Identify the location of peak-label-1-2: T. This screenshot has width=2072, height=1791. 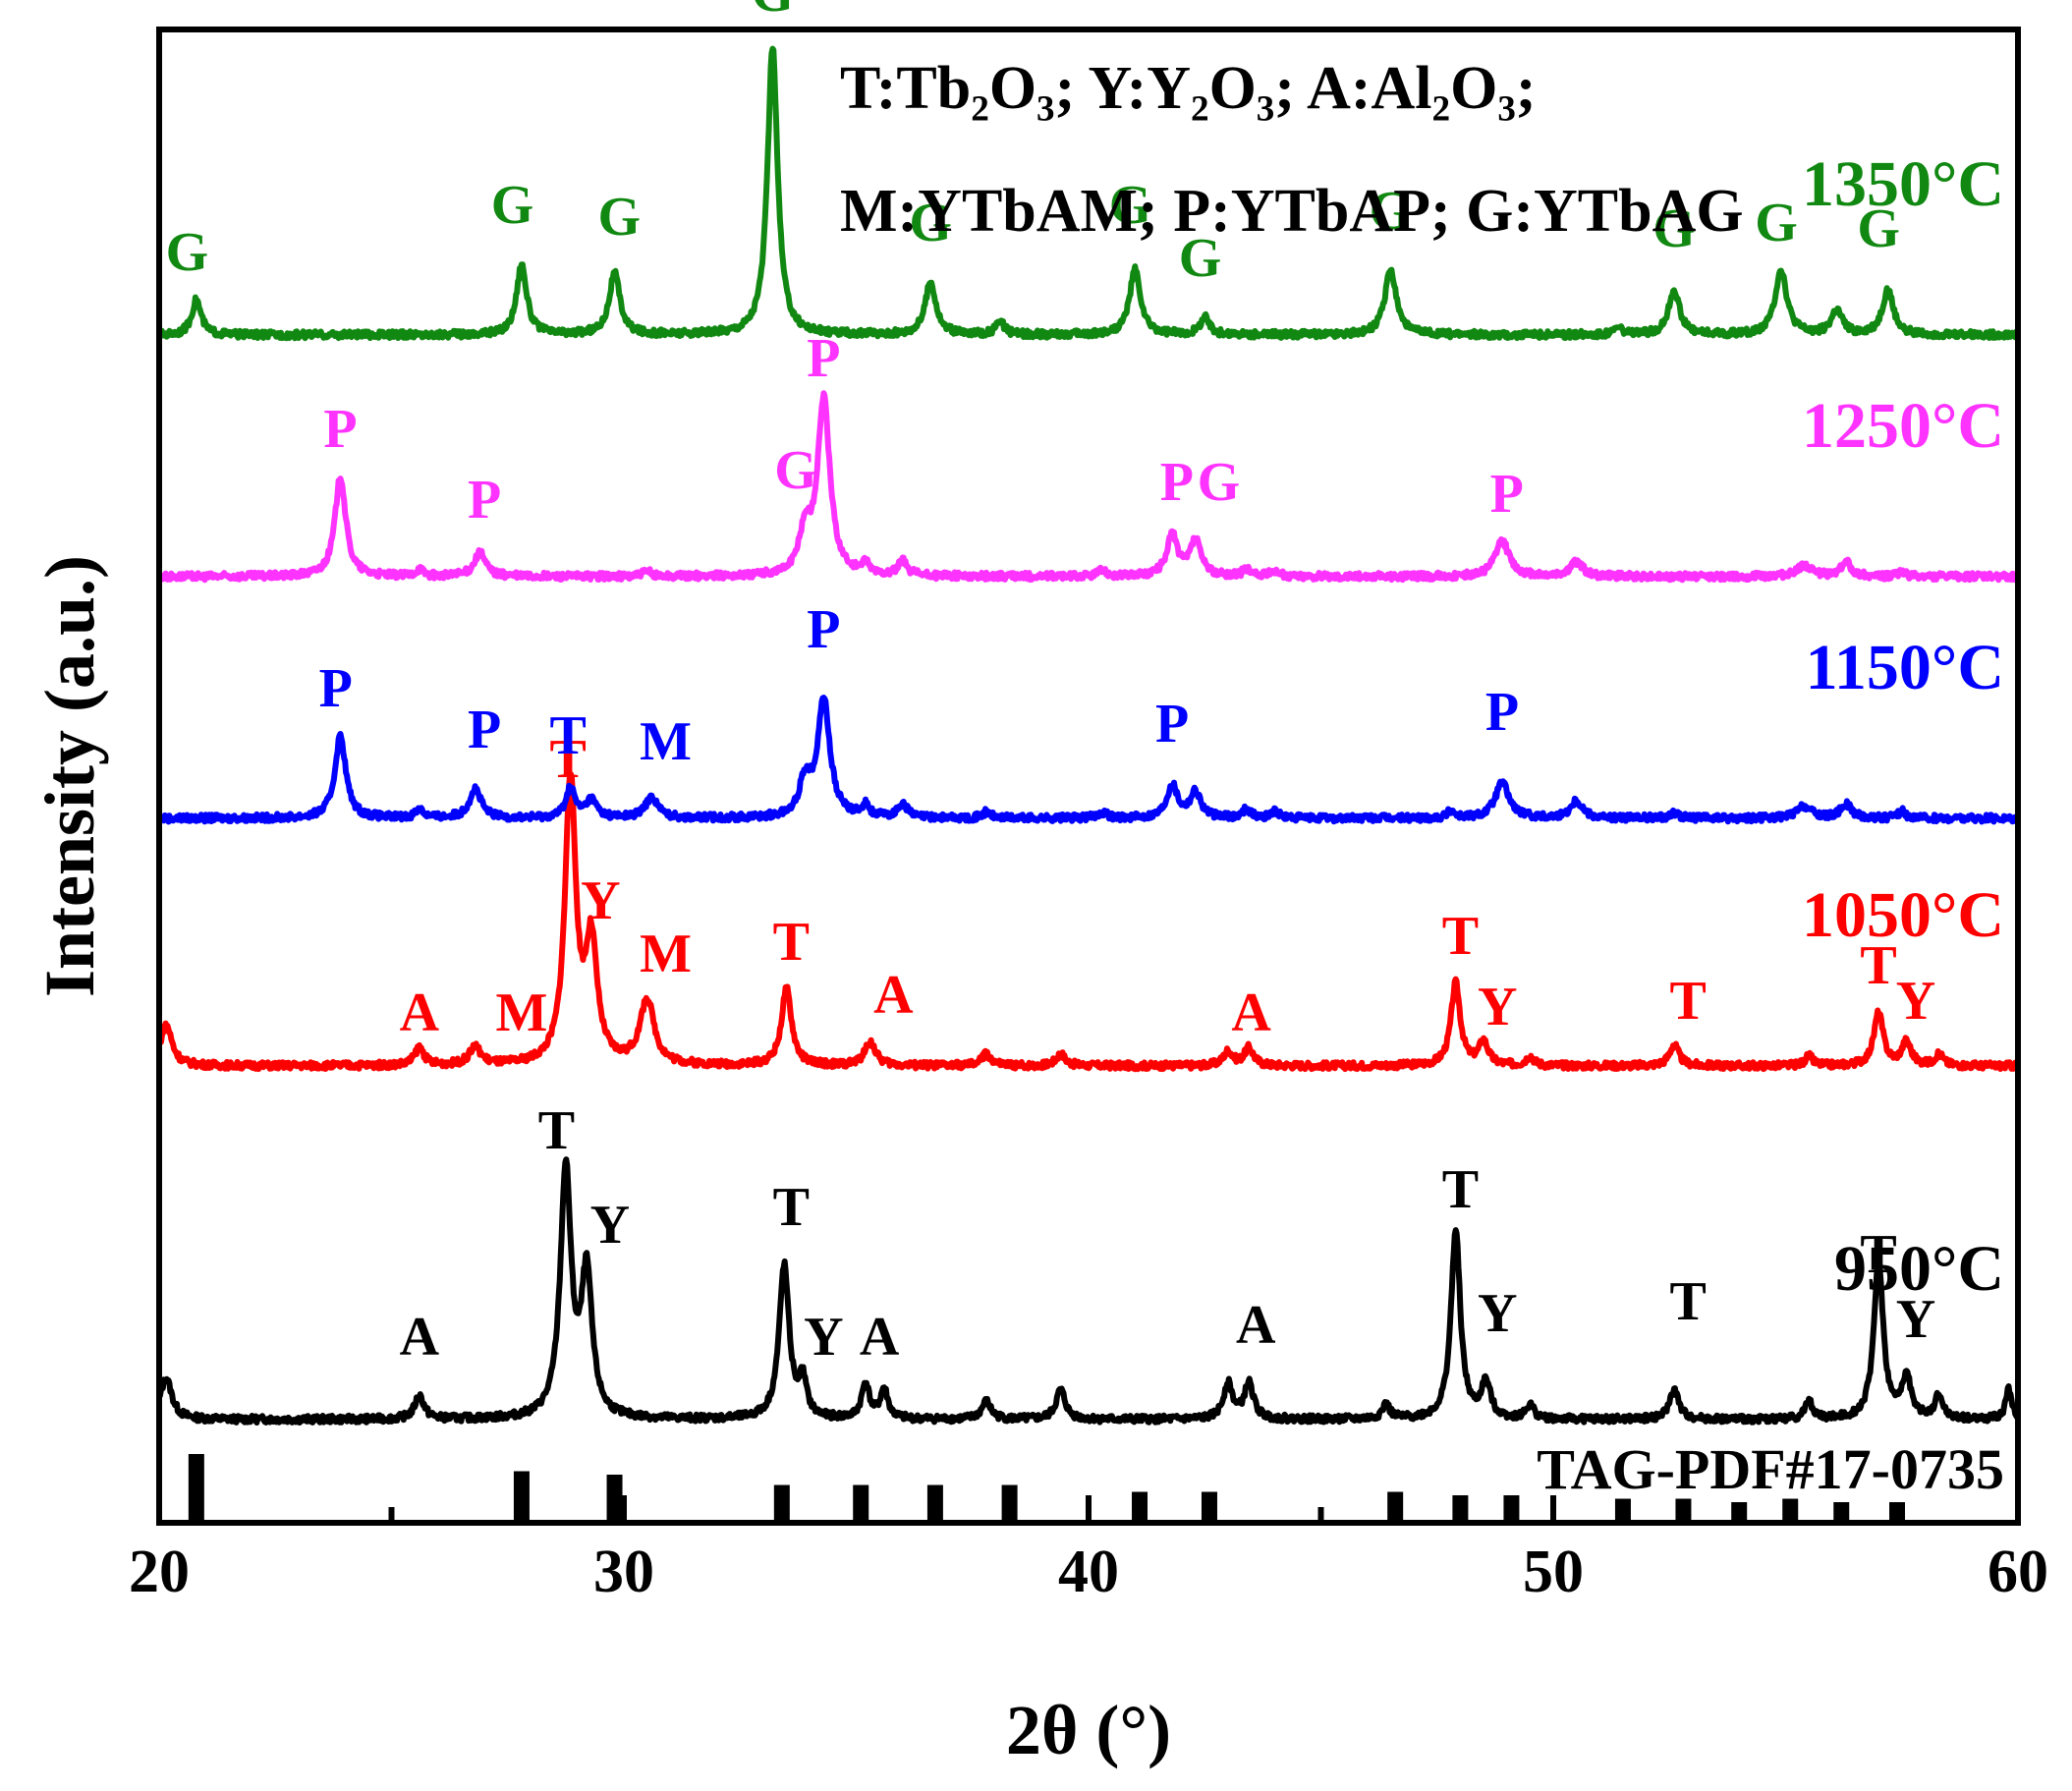
(568, 759).